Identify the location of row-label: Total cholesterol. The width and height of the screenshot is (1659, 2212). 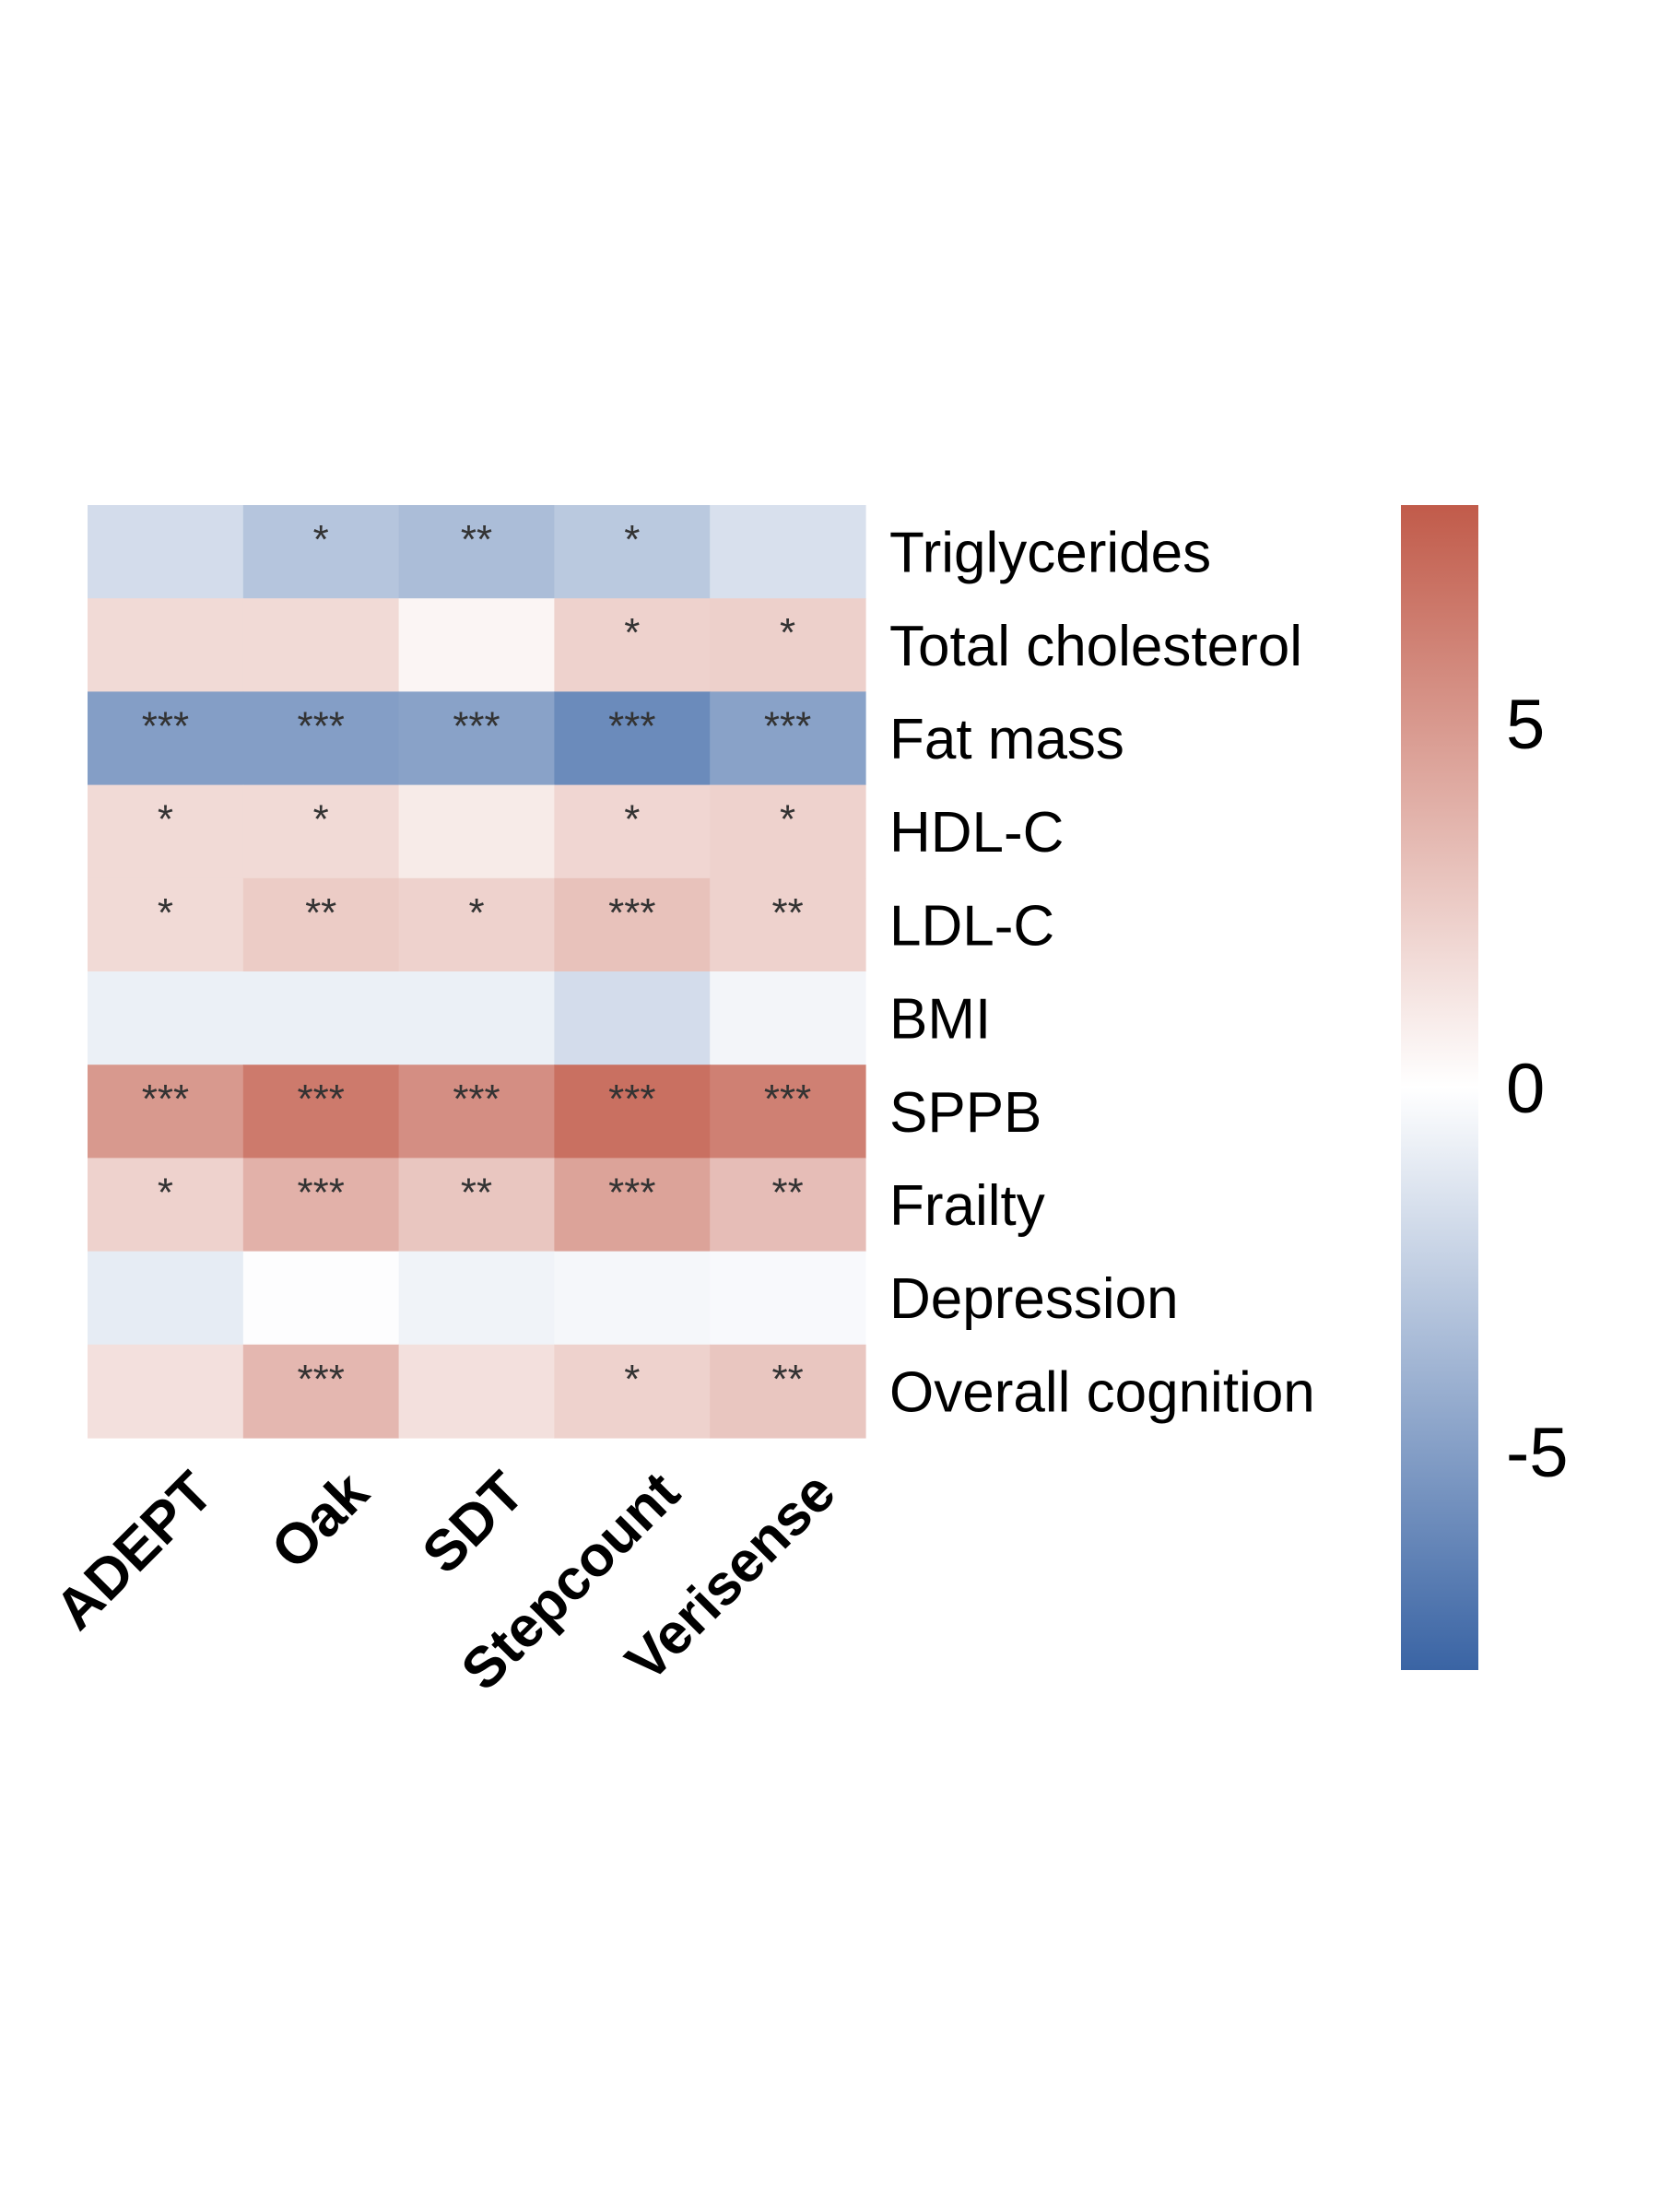
(1095, 646).